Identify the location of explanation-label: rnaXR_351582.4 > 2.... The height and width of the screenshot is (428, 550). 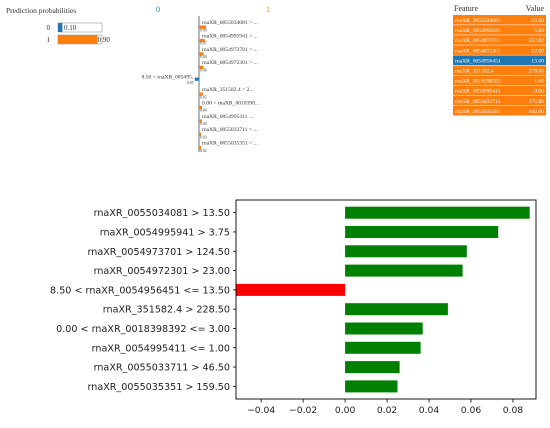
(228, 90).